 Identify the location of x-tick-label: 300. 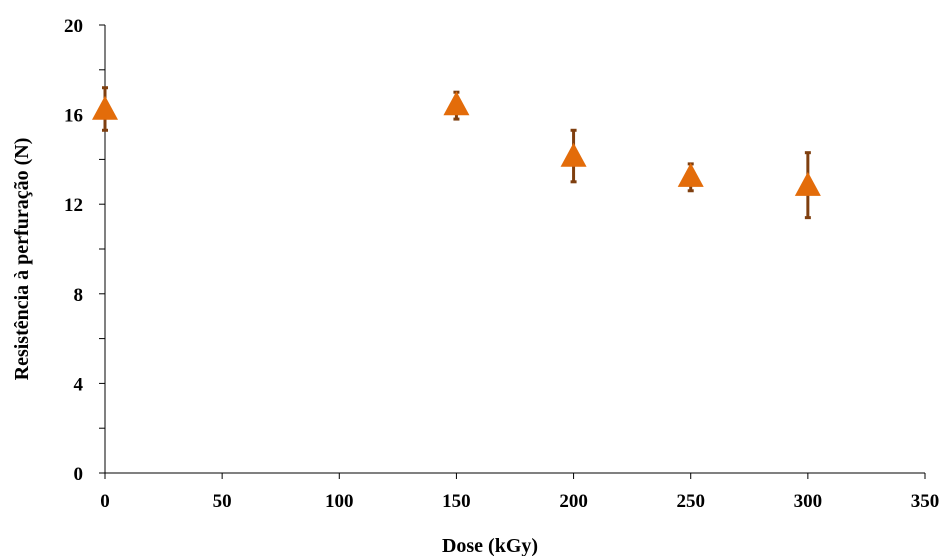
(808, 501).